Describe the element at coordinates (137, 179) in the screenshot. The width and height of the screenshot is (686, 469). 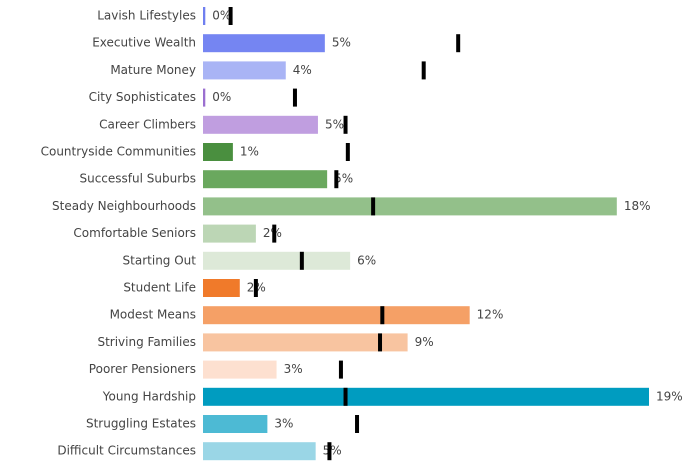
I see `category-label: Successful Suburbs` at that location.